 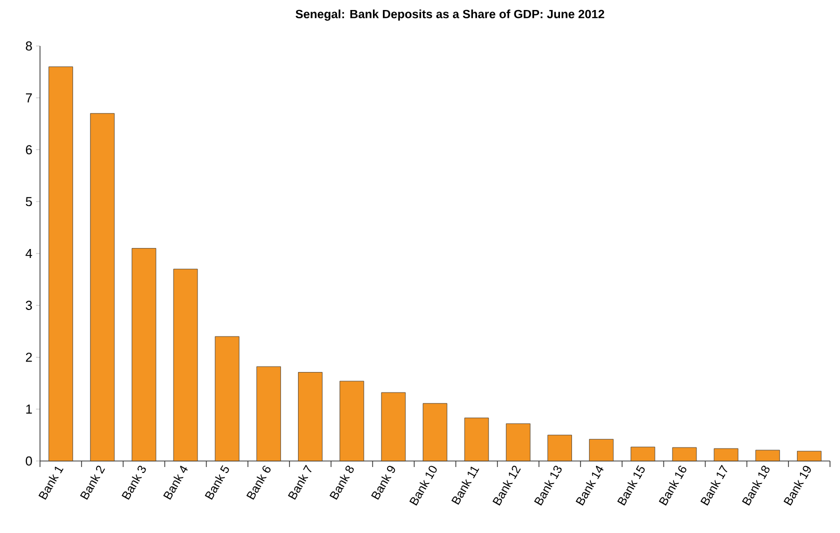 I want to click on y-tick-label: 6, so click(x=29, y=149).